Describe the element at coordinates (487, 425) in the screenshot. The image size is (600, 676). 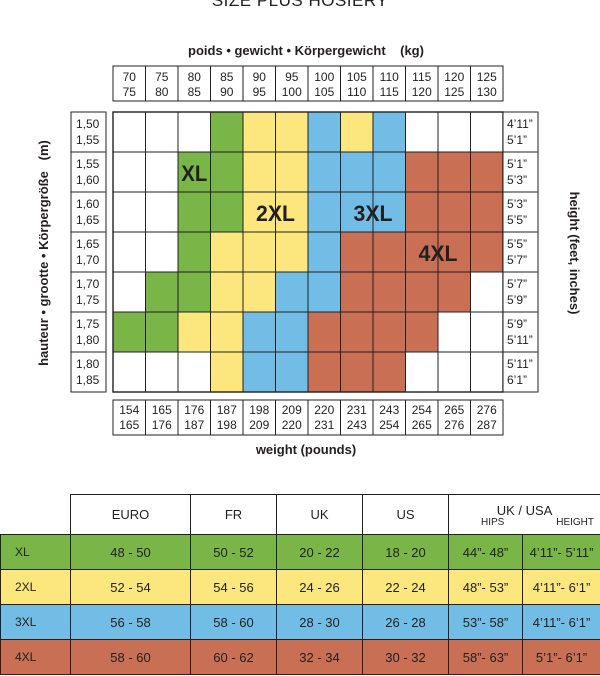
I see `lb-tick-label: 287` at that location.